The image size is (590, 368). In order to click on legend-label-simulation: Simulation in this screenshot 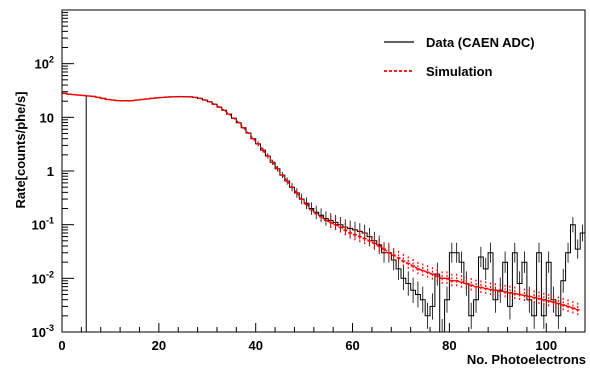, I will do `click(459, 71)`.